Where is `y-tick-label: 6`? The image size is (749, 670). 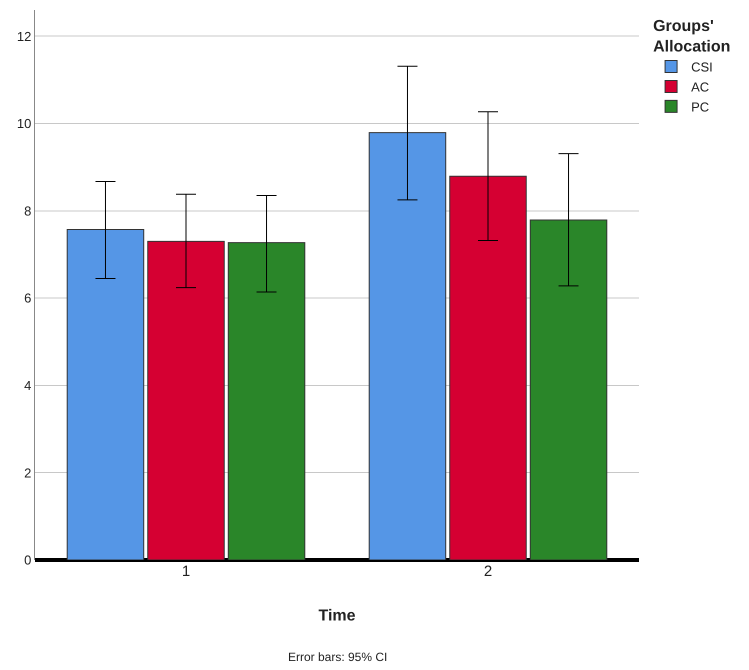 y-tick-label: 6 is located at coordinates (28, 298).